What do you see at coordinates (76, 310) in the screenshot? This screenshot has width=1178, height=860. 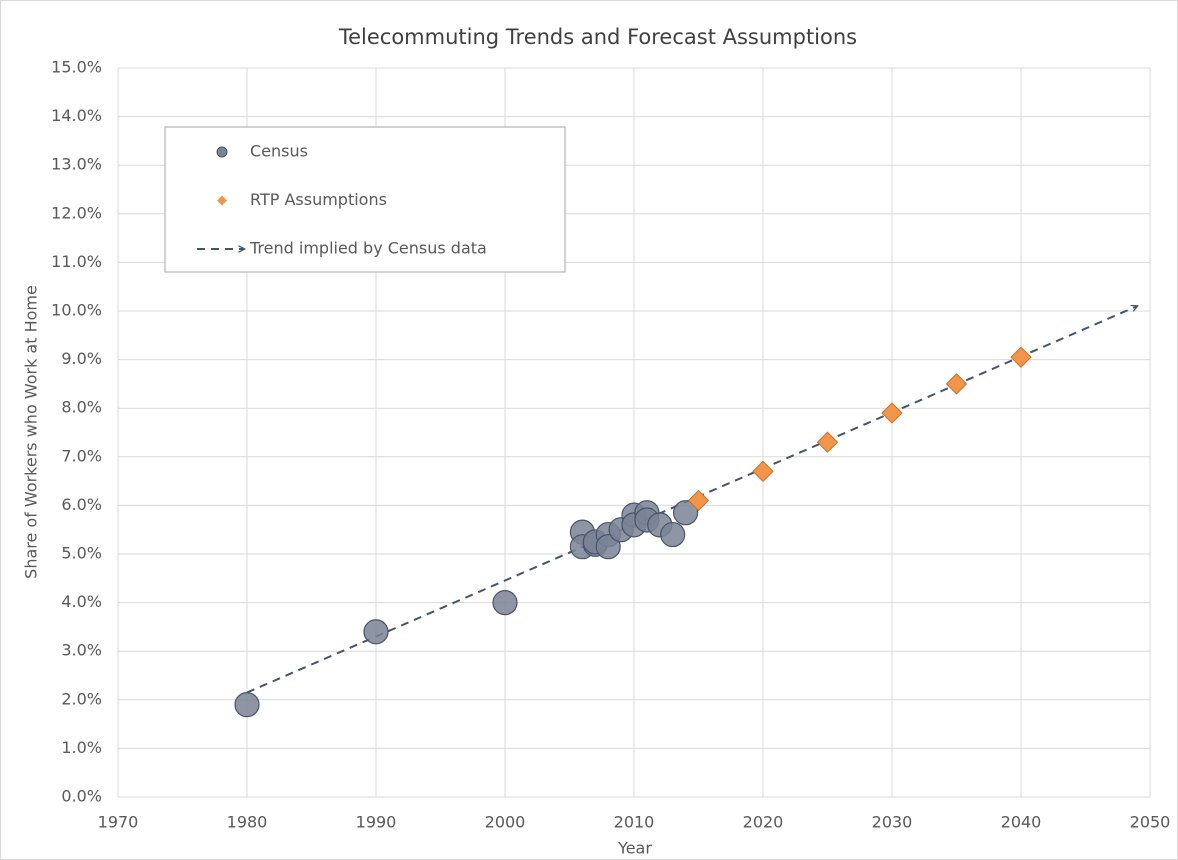 I see `y-tick-label: 10.0%` at bounding box center [76, 310].